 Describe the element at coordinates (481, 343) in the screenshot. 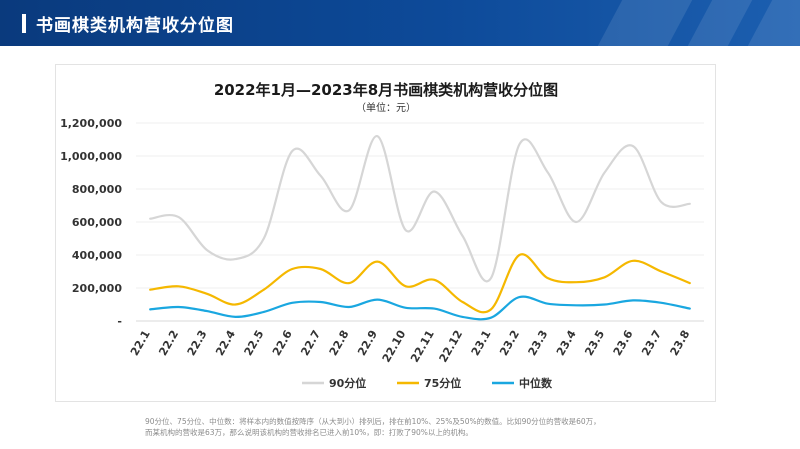

I see `x-tick-label: 23.1` at that location.